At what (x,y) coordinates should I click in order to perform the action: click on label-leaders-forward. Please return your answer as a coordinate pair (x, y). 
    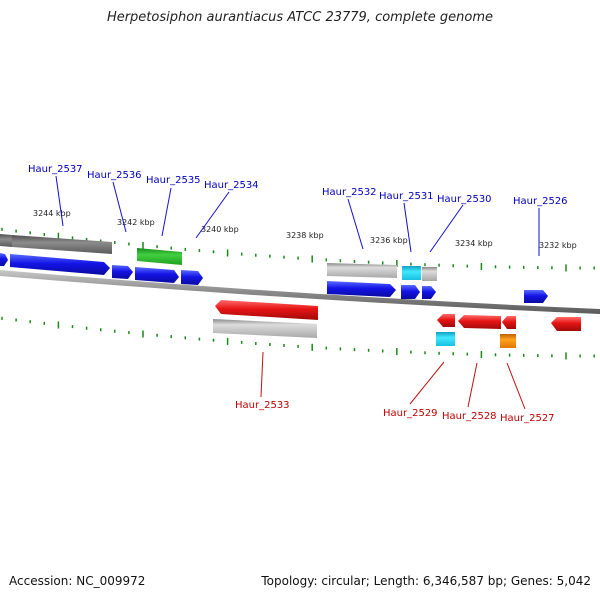
    Looking at the image, I should click on (297, 215).